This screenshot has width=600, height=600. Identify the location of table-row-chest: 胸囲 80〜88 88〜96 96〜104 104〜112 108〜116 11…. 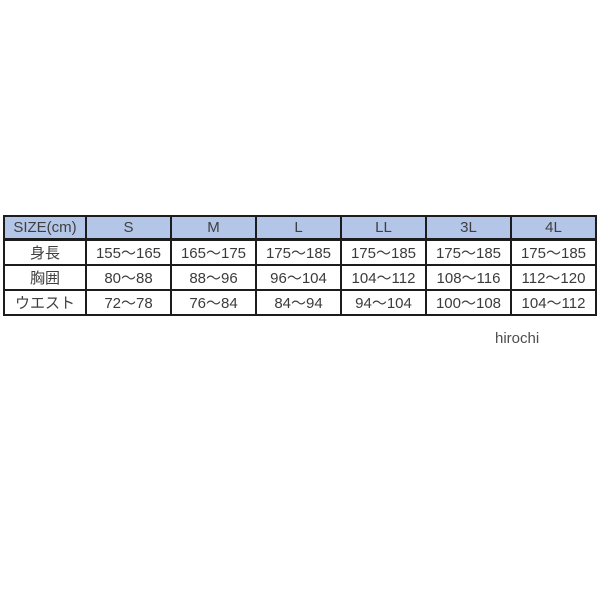
(300, 277).